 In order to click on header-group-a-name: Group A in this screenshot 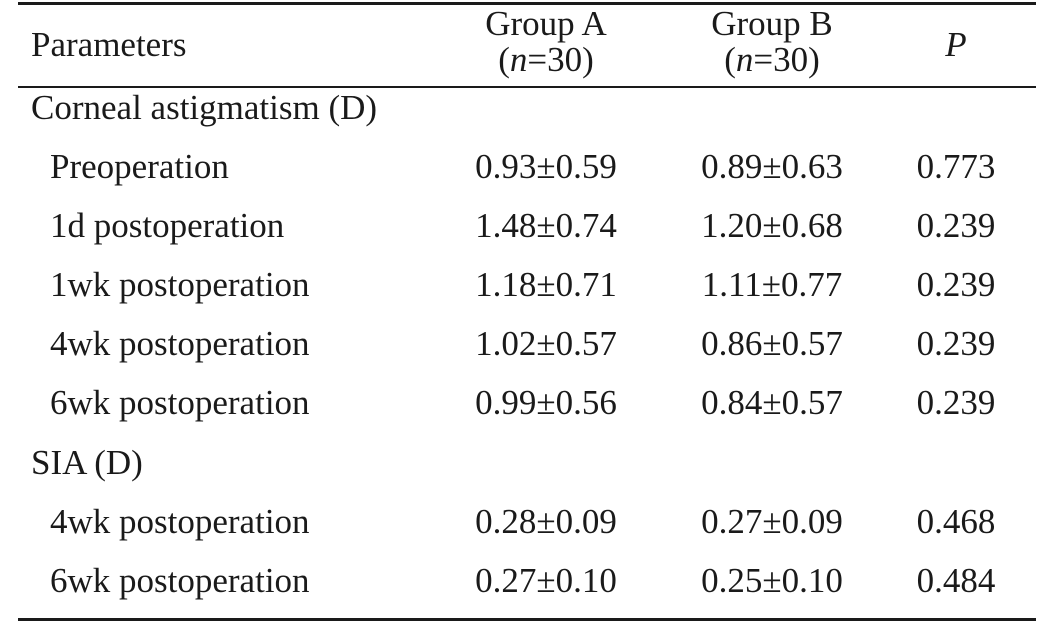, I will do `click(546, 23)`.